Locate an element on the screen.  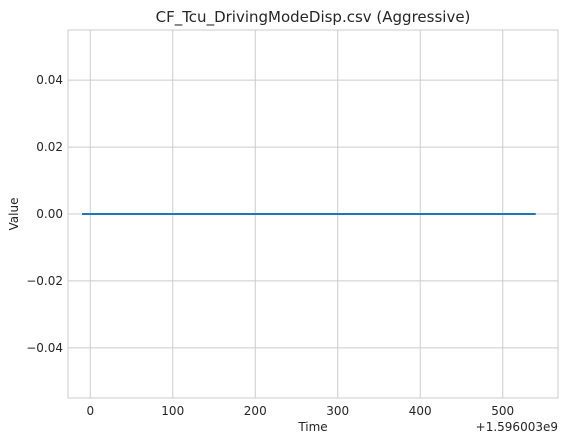
x-tick-label: 300 is located at coordinates (337, 411).